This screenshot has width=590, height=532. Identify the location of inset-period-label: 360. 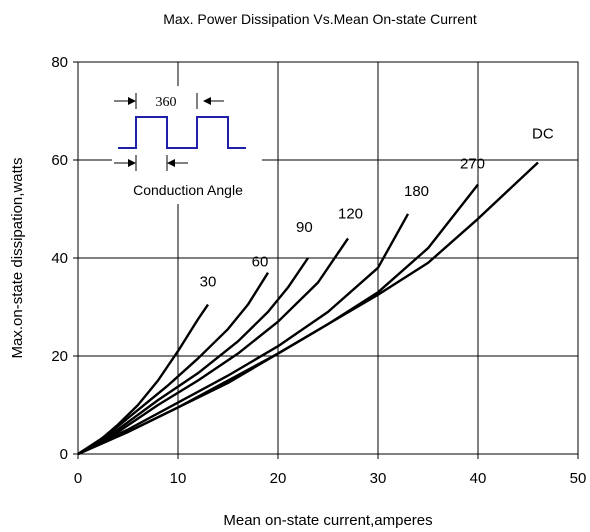
(166, 102).